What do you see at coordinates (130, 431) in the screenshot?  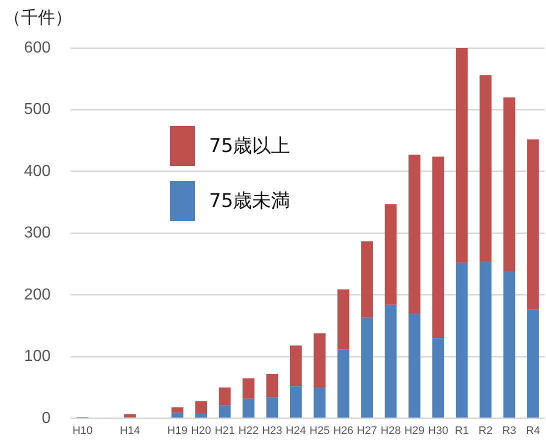 I see `x-tick-label: H14` at bounding box center [130, 431].